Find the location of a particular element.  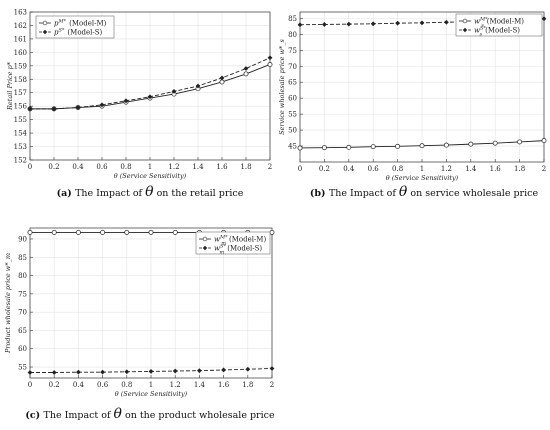

y-tick-label: 161 is located at coordinates (20, 39).